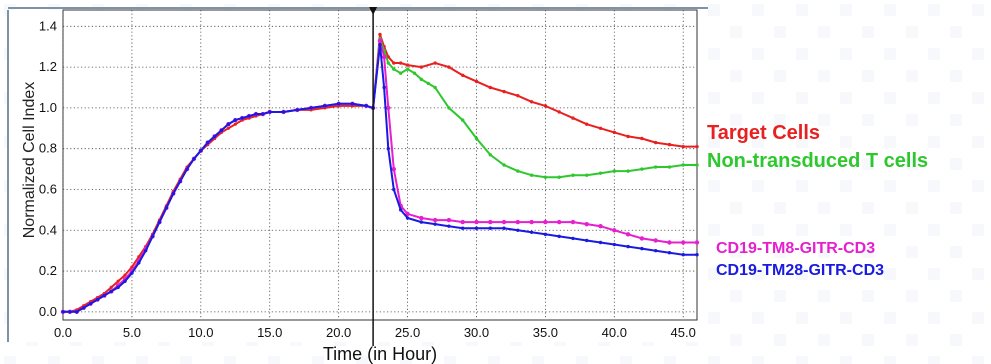 This screenshot has height=364, width=991. Describe the element at coordinates (380, 354) in the screenshot. I see `x-axis-label: Time (in Hour)` at that location.